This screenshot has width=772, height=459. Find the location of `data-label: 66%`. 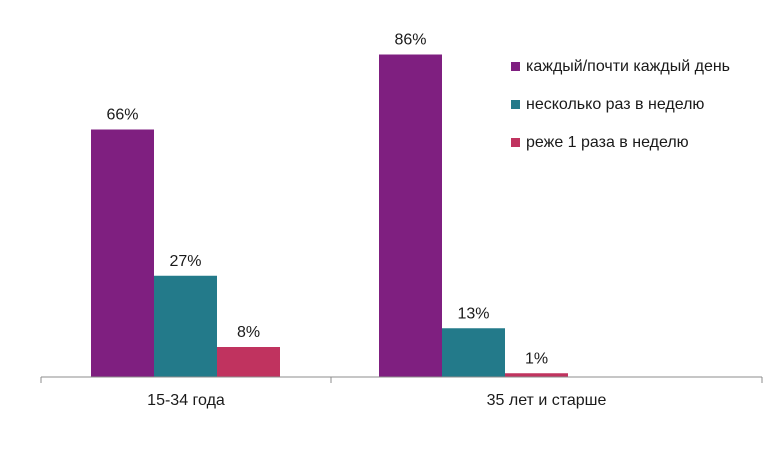

data-label: 66% is located at coordinates (122, 115).